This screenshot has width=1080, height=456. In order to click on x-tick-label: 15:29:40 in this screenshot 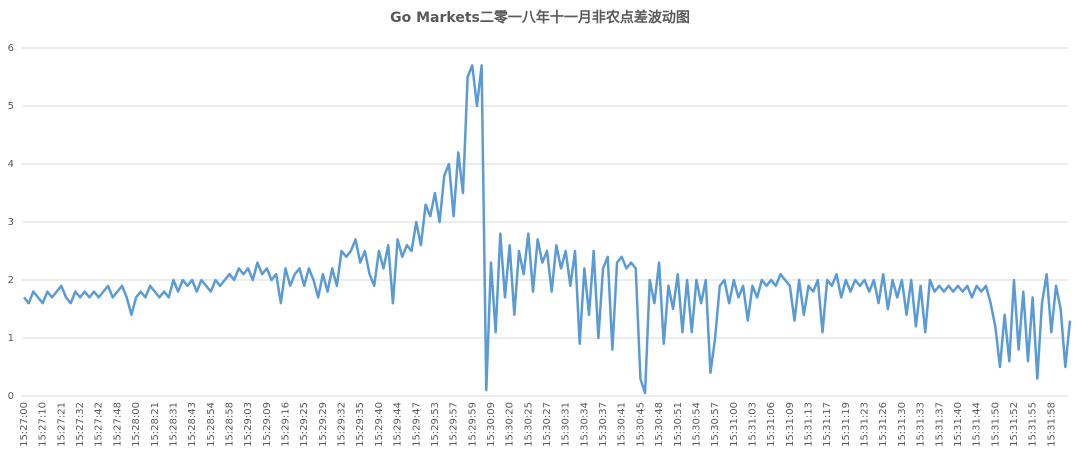, I will do `click(379, 424)`.